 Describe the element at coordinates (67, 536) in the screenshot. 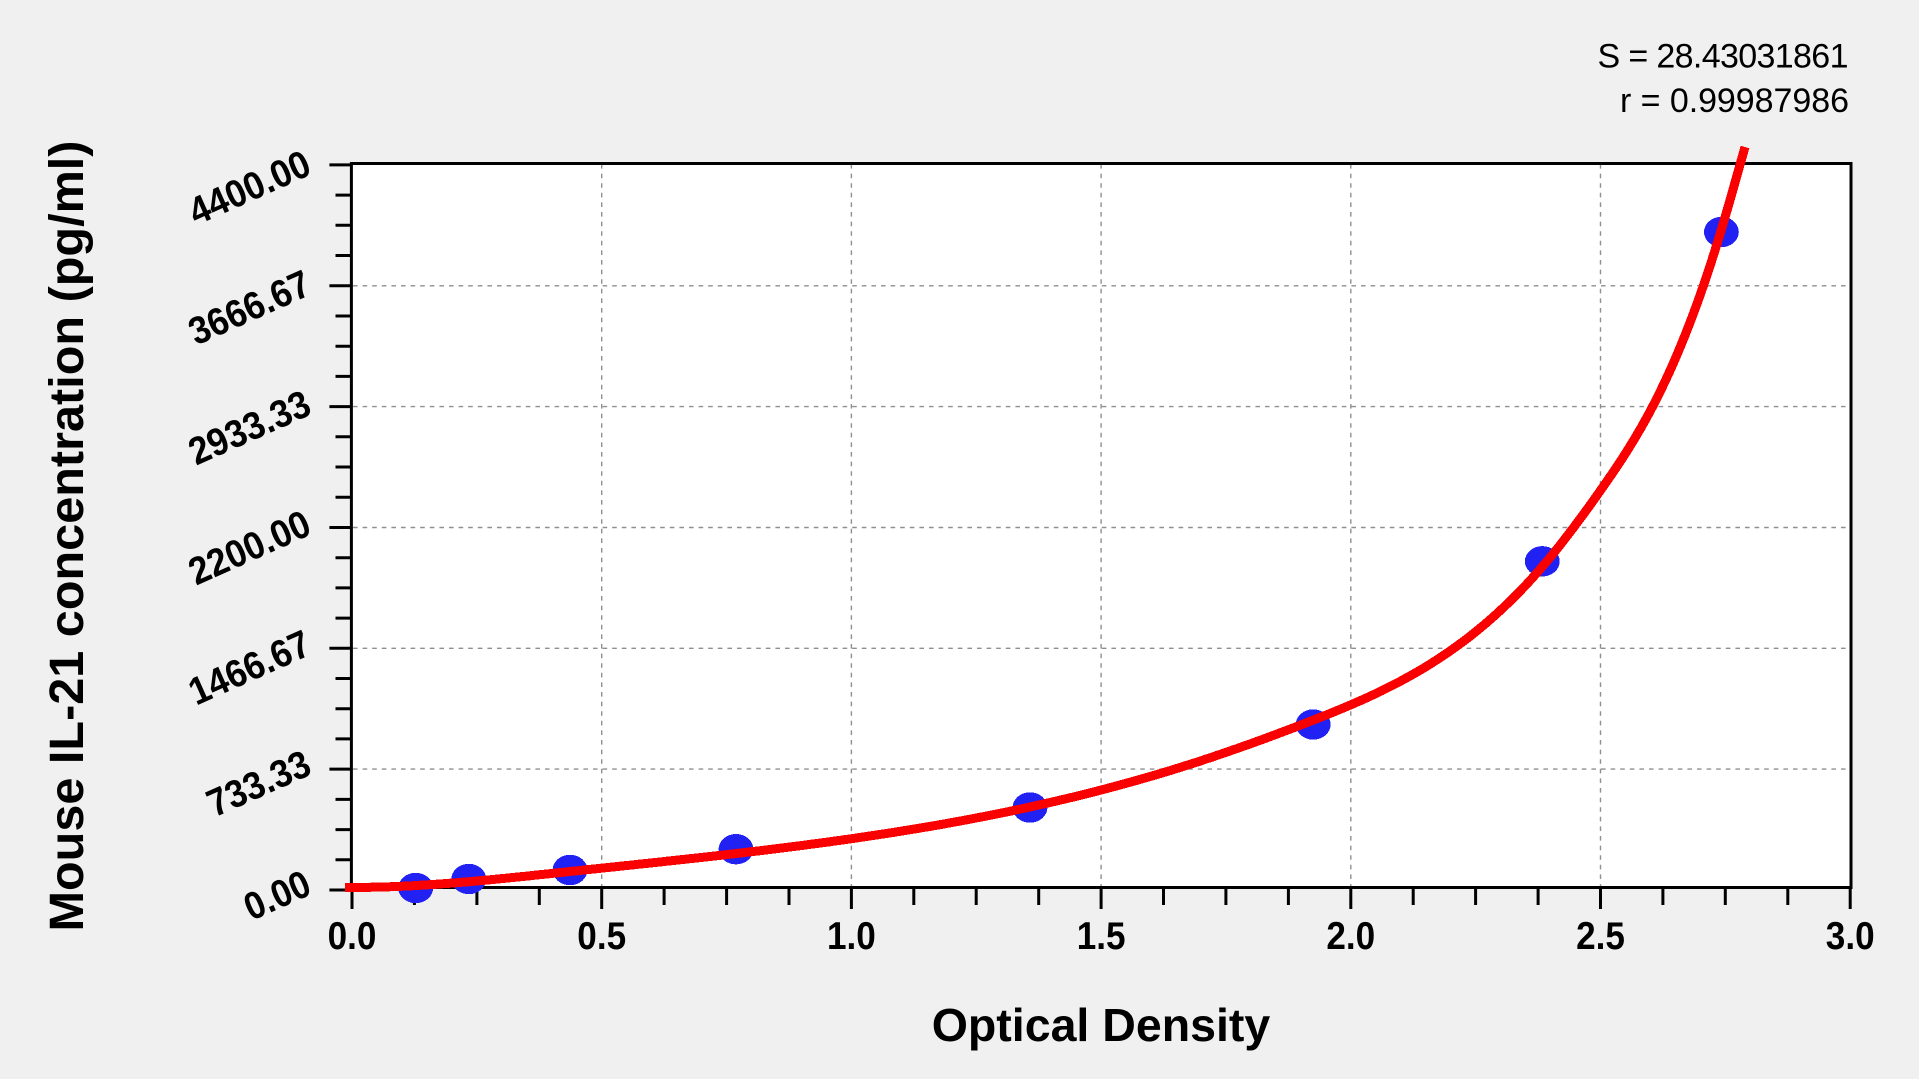

I see `svg-text:Mouse IL-21 concentration (pg/: Mouse IL-21 concentration (pg/ml)` at that location.